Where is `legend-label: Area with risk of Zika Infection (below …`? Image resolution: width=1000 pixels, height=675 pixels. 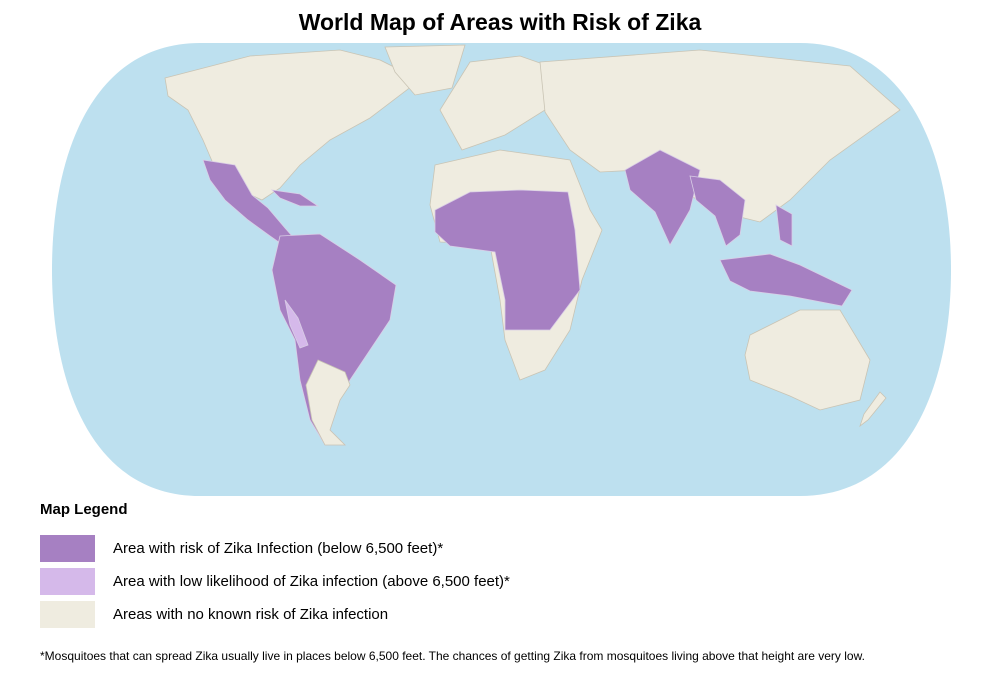
legend-label: Area with risk of Zika Infection (below … is located at coordinates (278, 548).